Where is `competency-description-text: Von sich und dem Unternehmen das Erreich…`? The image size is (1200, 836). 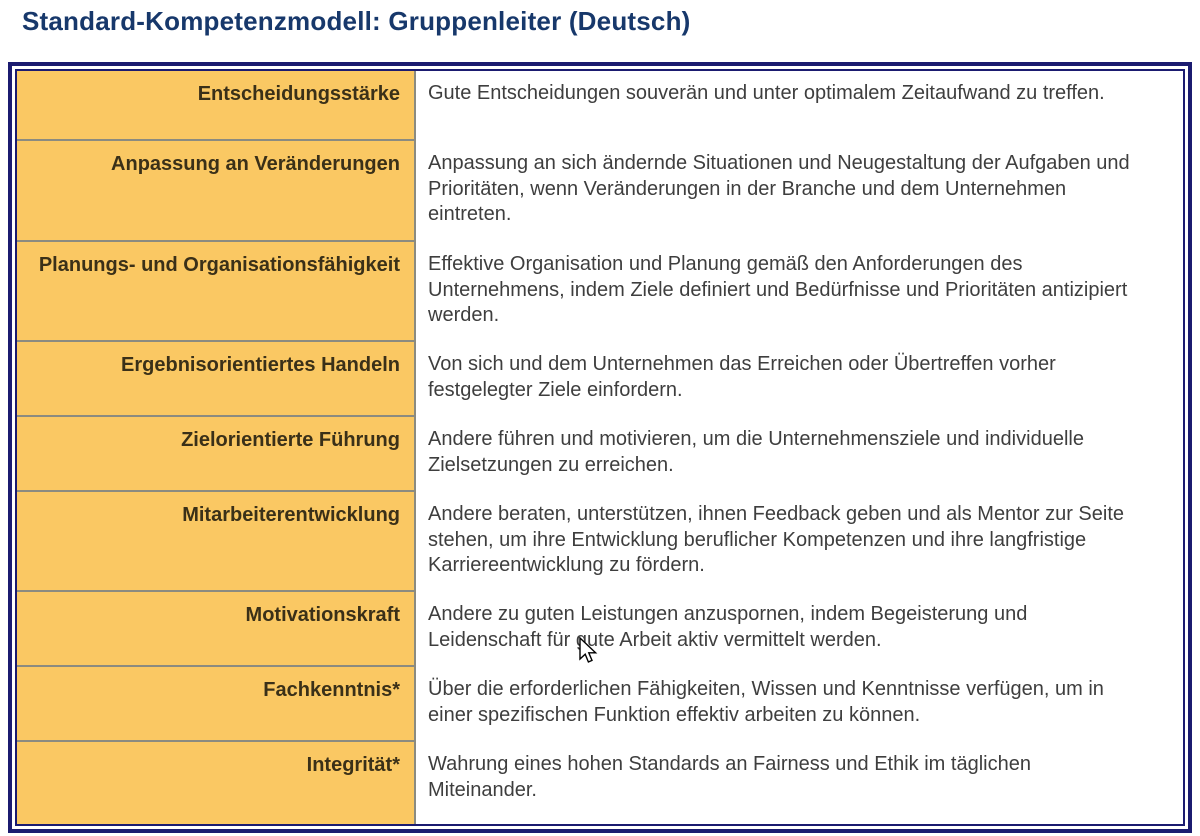 competency-description-text: Von sich und dem Unternehmen das Erreich… is located at coordinates (742, 377).